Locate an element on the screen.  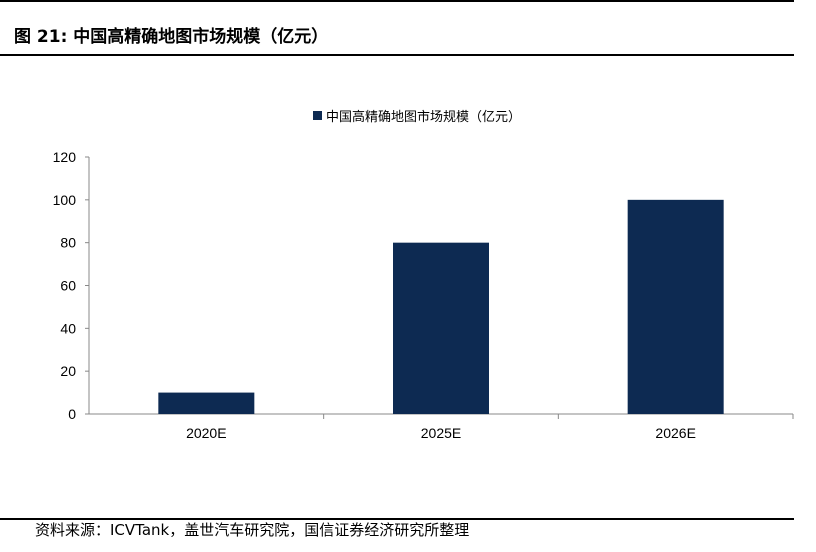
chart-legend: 中国高精确地图市场规模（亿元） is located at coordinates (417, 115).